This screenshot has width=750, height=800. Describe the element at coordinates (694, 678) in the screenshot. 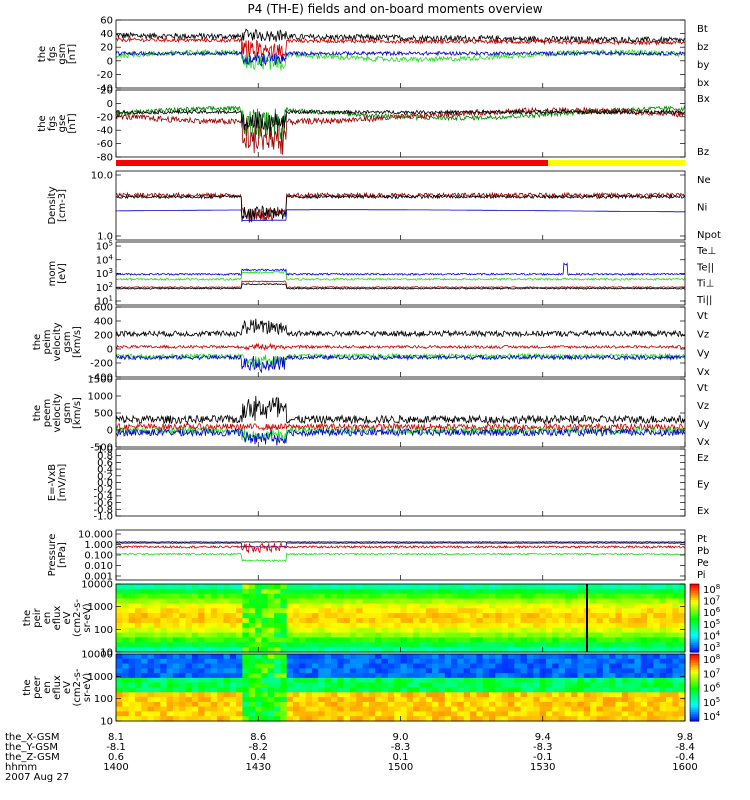

I see `colorbar-segment-peer` at that location.